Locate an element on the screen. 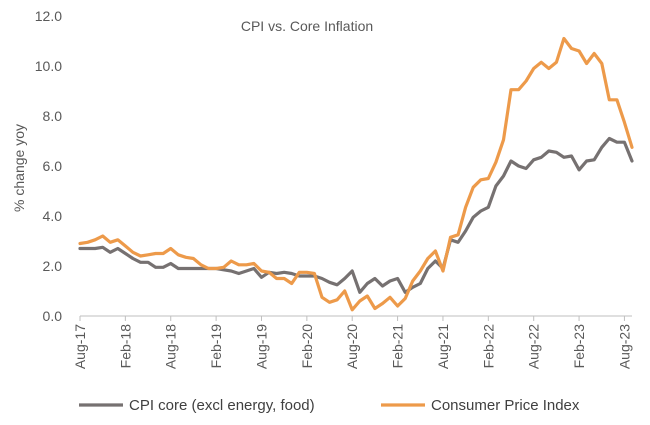  y-tick-label: 6.0 is located at coordinates (53, 166).